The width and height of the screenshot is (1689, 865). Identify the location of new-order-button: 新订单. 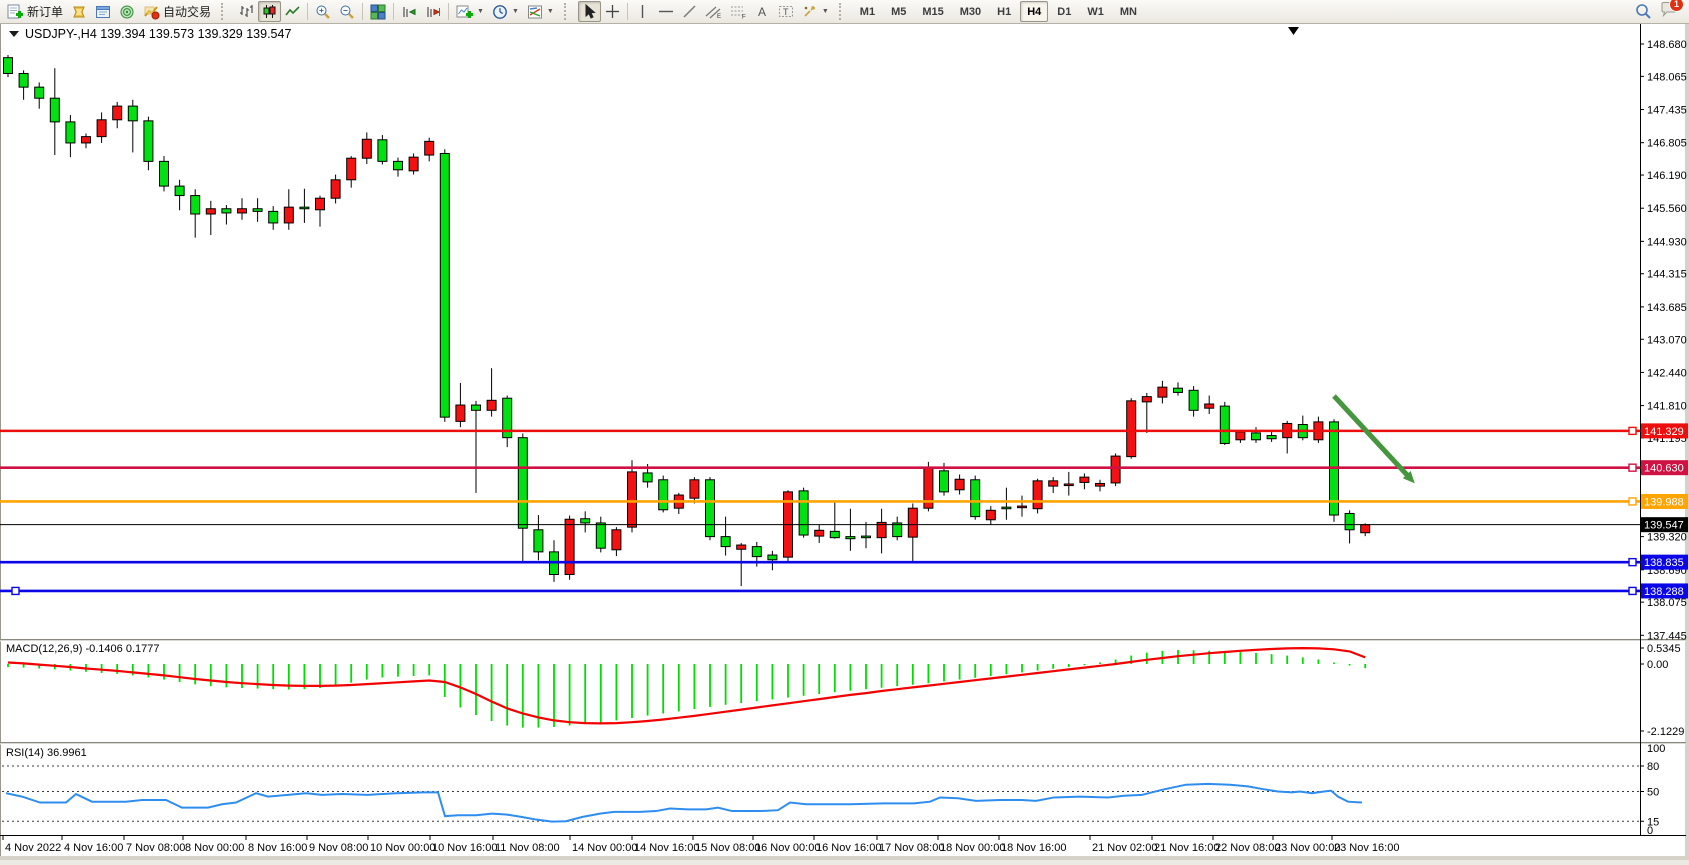
(35, 11).